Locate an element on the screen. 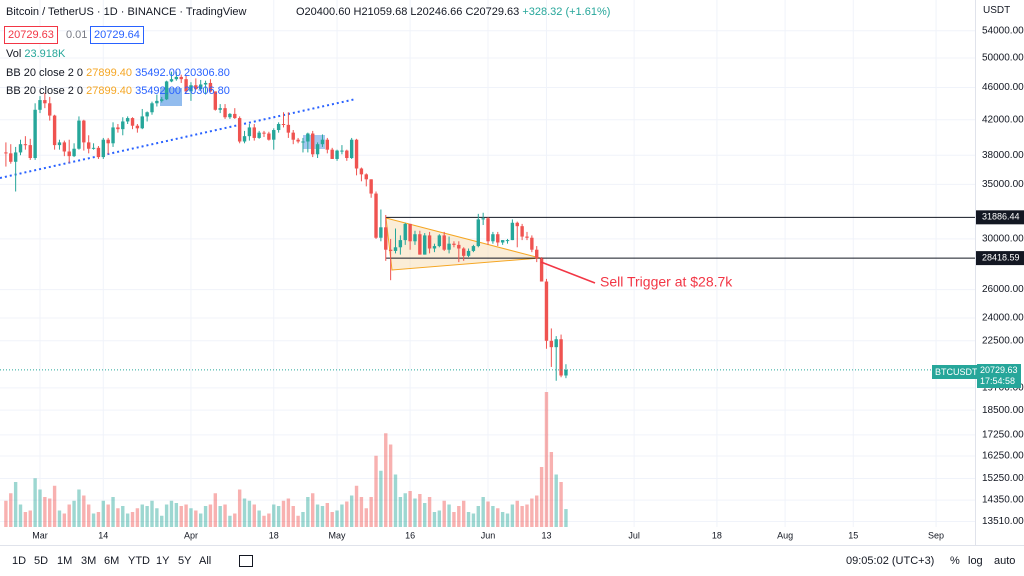 The image size is (1024, 576). indicator-value: 27899.40 is located at coordinates (109, 91).